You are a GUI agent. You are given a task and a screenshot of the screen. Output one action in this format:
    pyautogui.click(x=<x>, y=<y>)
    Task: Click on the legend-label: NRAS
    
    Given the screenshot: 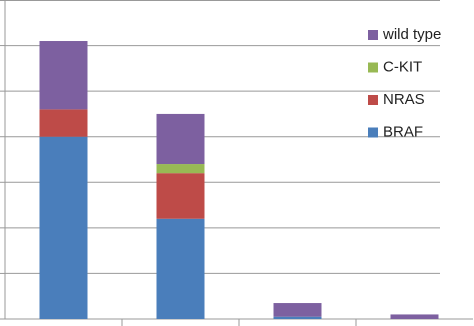 What is the action you would take?
    pyautogui.click(x=404, y=99)
    